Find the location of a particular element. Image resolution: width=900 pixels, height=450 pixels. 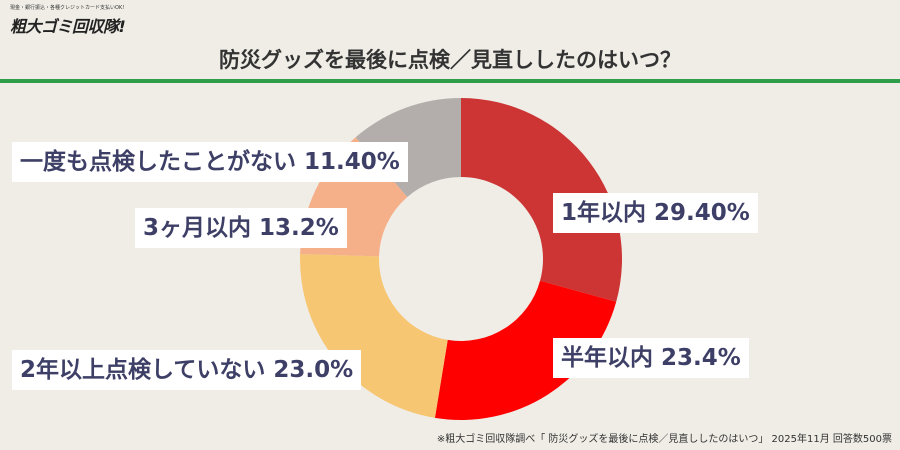

slice-label-1-year: 1年以内 29.40% is located at coordinates (655, 213).